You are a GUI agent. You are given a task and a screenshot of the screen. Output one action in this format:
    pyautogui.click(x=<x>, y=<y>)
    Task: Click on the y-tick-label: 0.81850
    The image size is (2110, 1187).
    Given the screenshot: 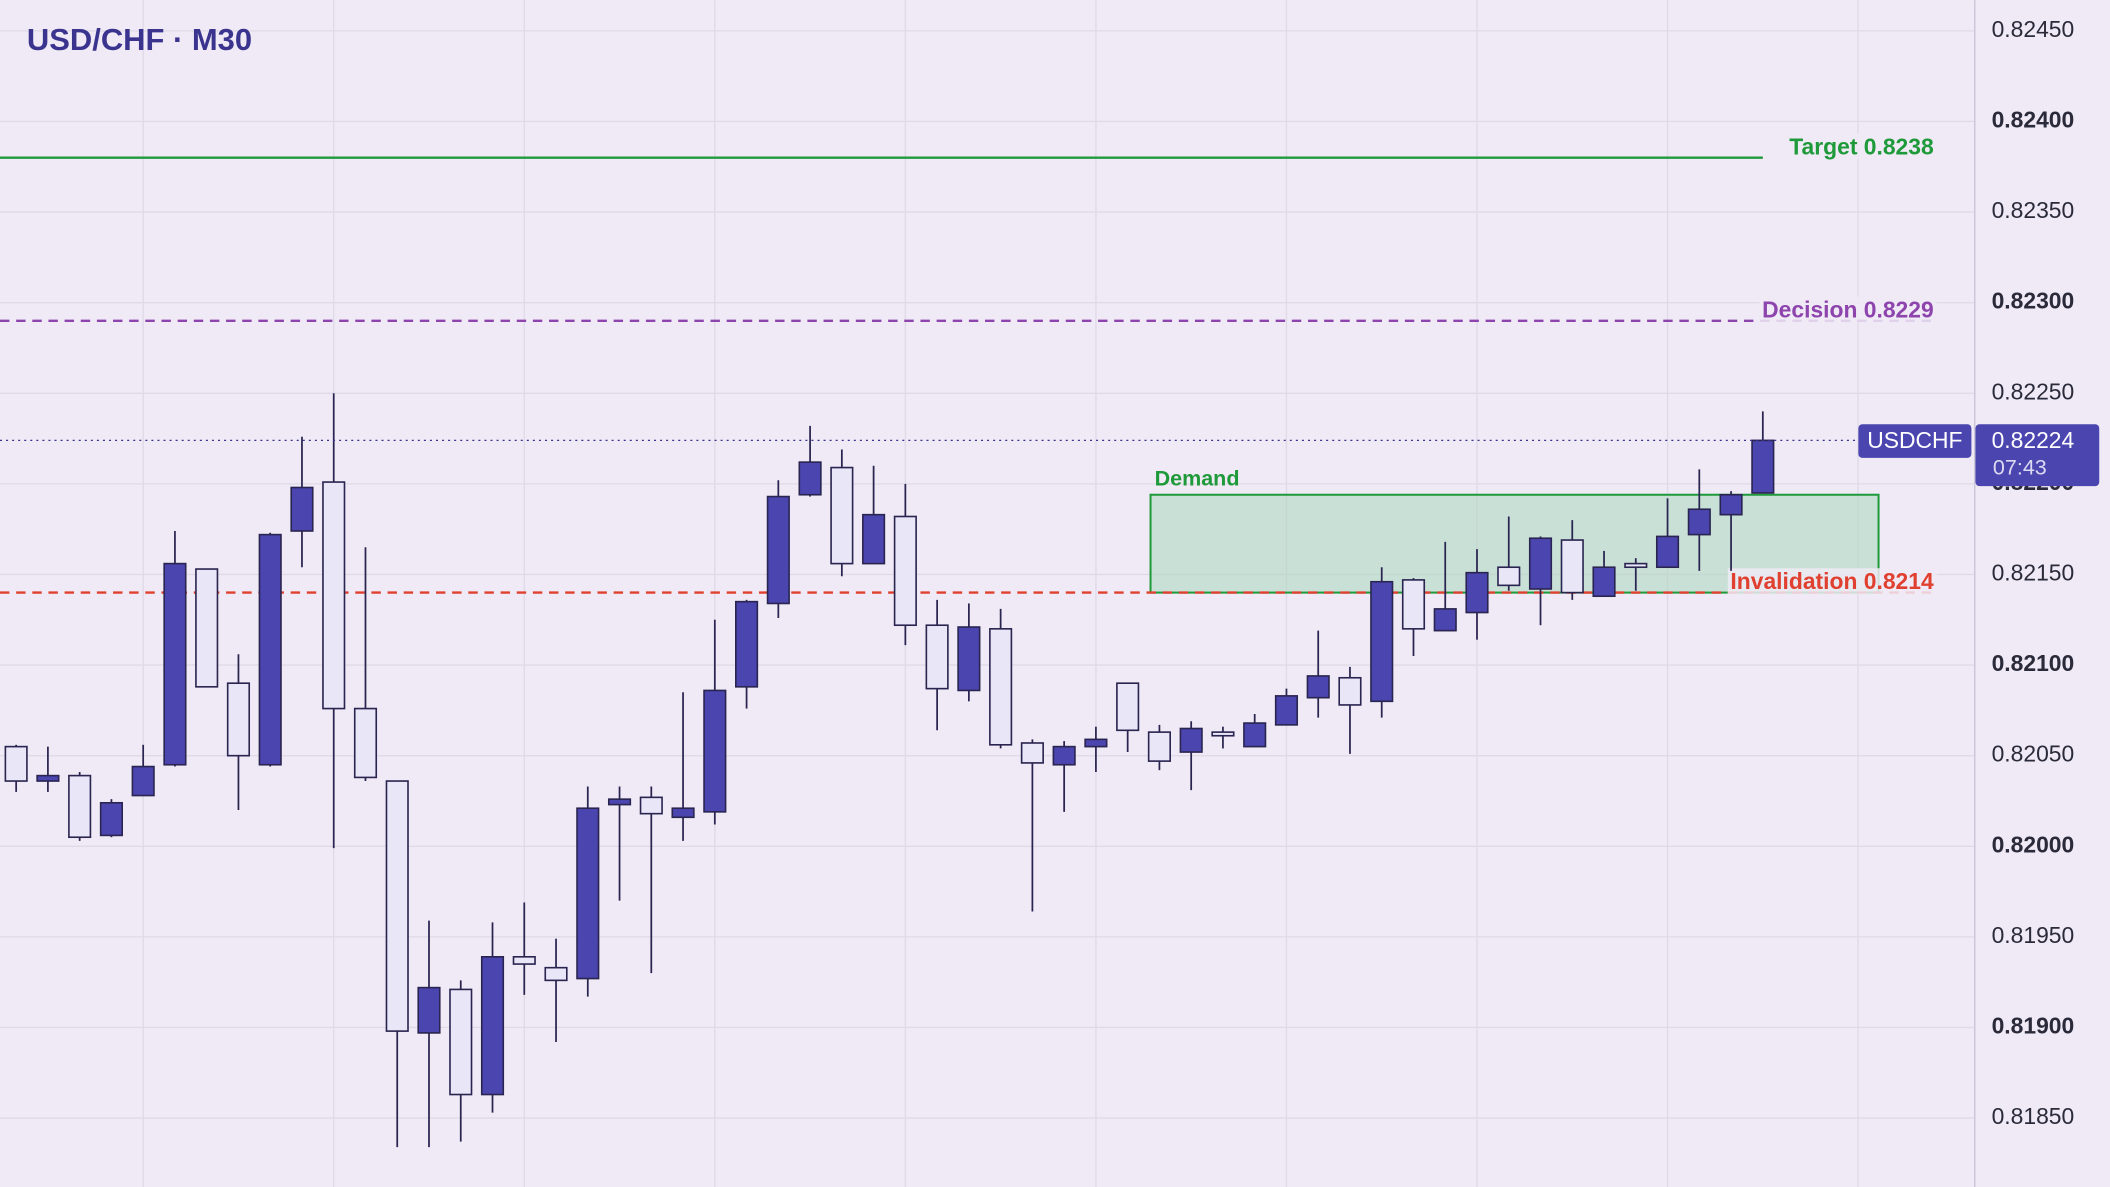 What is the action you would take?
    pyautogui.click(x=2033, y=1116)
    